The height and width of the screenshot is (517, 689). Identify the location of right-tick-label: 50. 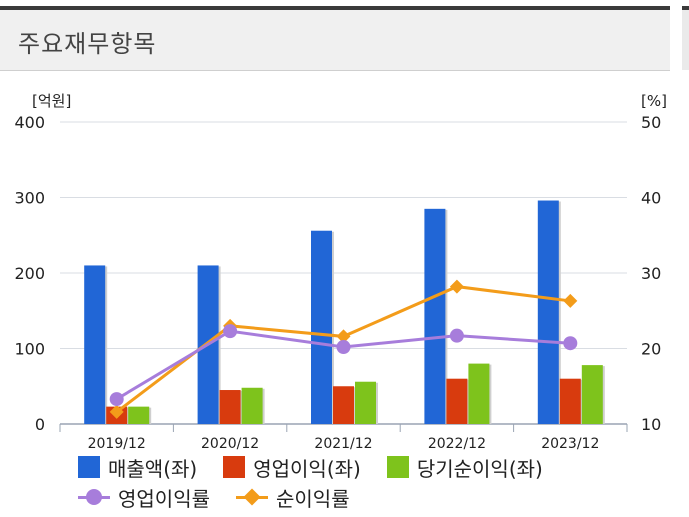
(651, 122).